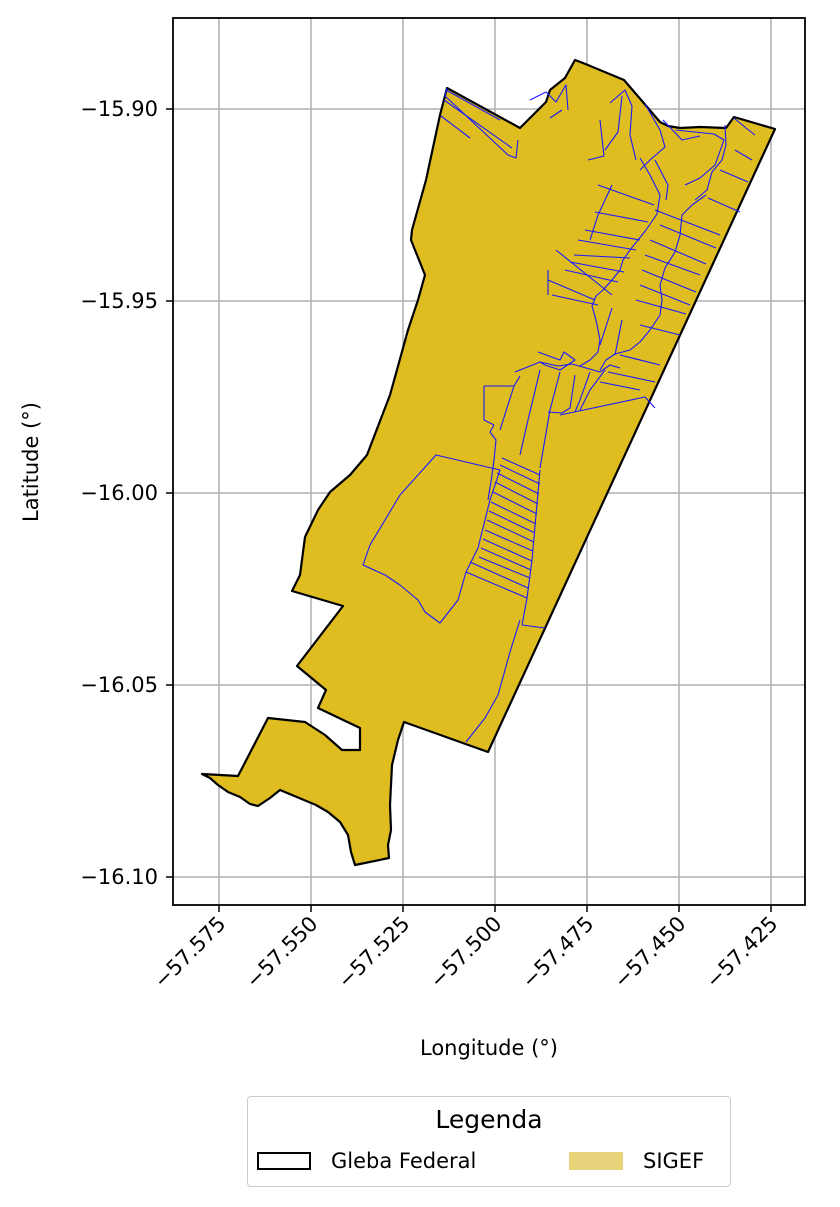 The height and width of the screenshot is (1207, 840). I want to click on legend-item-gleba-federal: Gleba Federal, so click(366, 1161).